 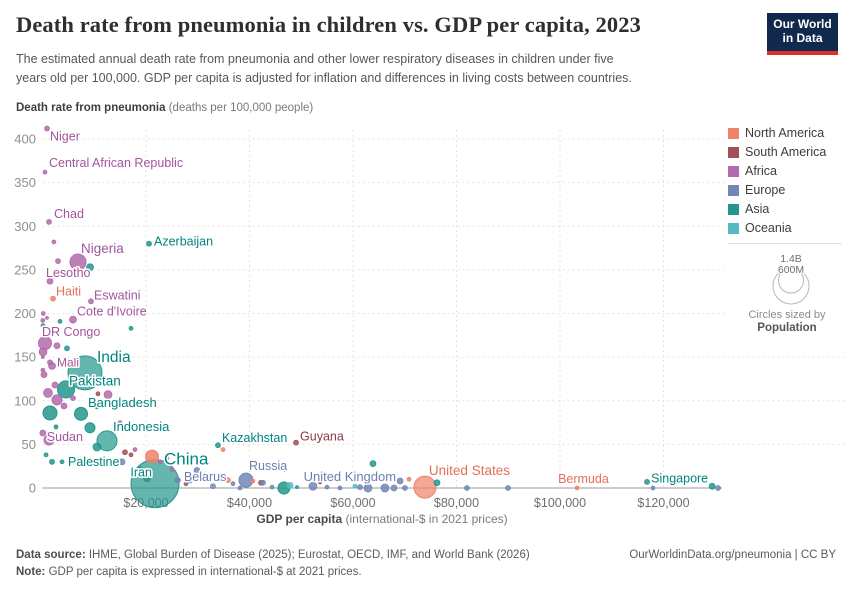 What do you see at coordinates (577, 488) in the screenshot?
I see `data-point-bermuda` at bounding box center [577, 488].